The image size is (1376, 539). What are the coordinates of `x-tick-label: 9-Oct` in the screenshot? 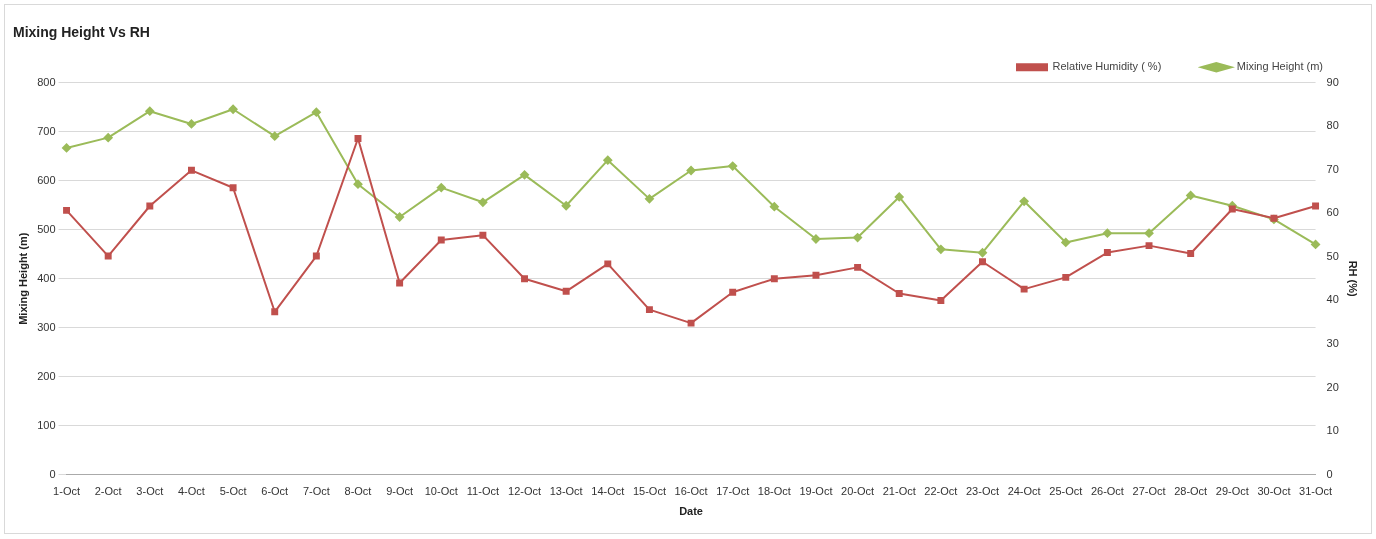 It's located at (400, 491).